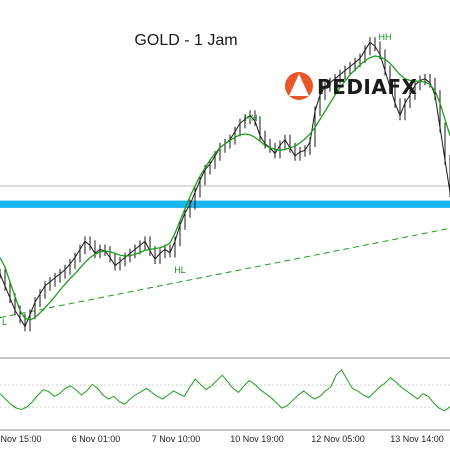 This screenshot has height=450, width=450. What do you see at coordinates (180, 270) in the screenshot?
I see `hl-label: HL` at bounding box center [180, 270].